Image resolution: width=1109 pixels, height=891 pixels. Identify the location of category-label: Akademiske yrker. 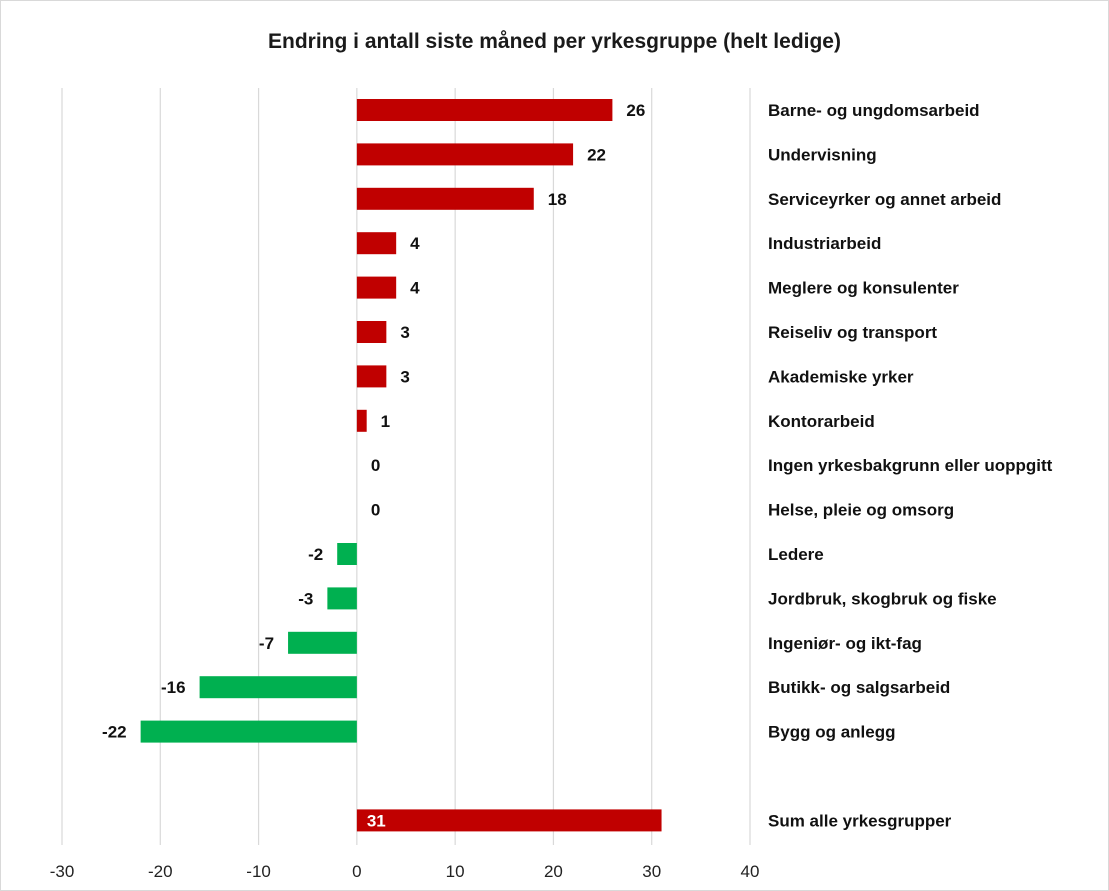
(841, 376).